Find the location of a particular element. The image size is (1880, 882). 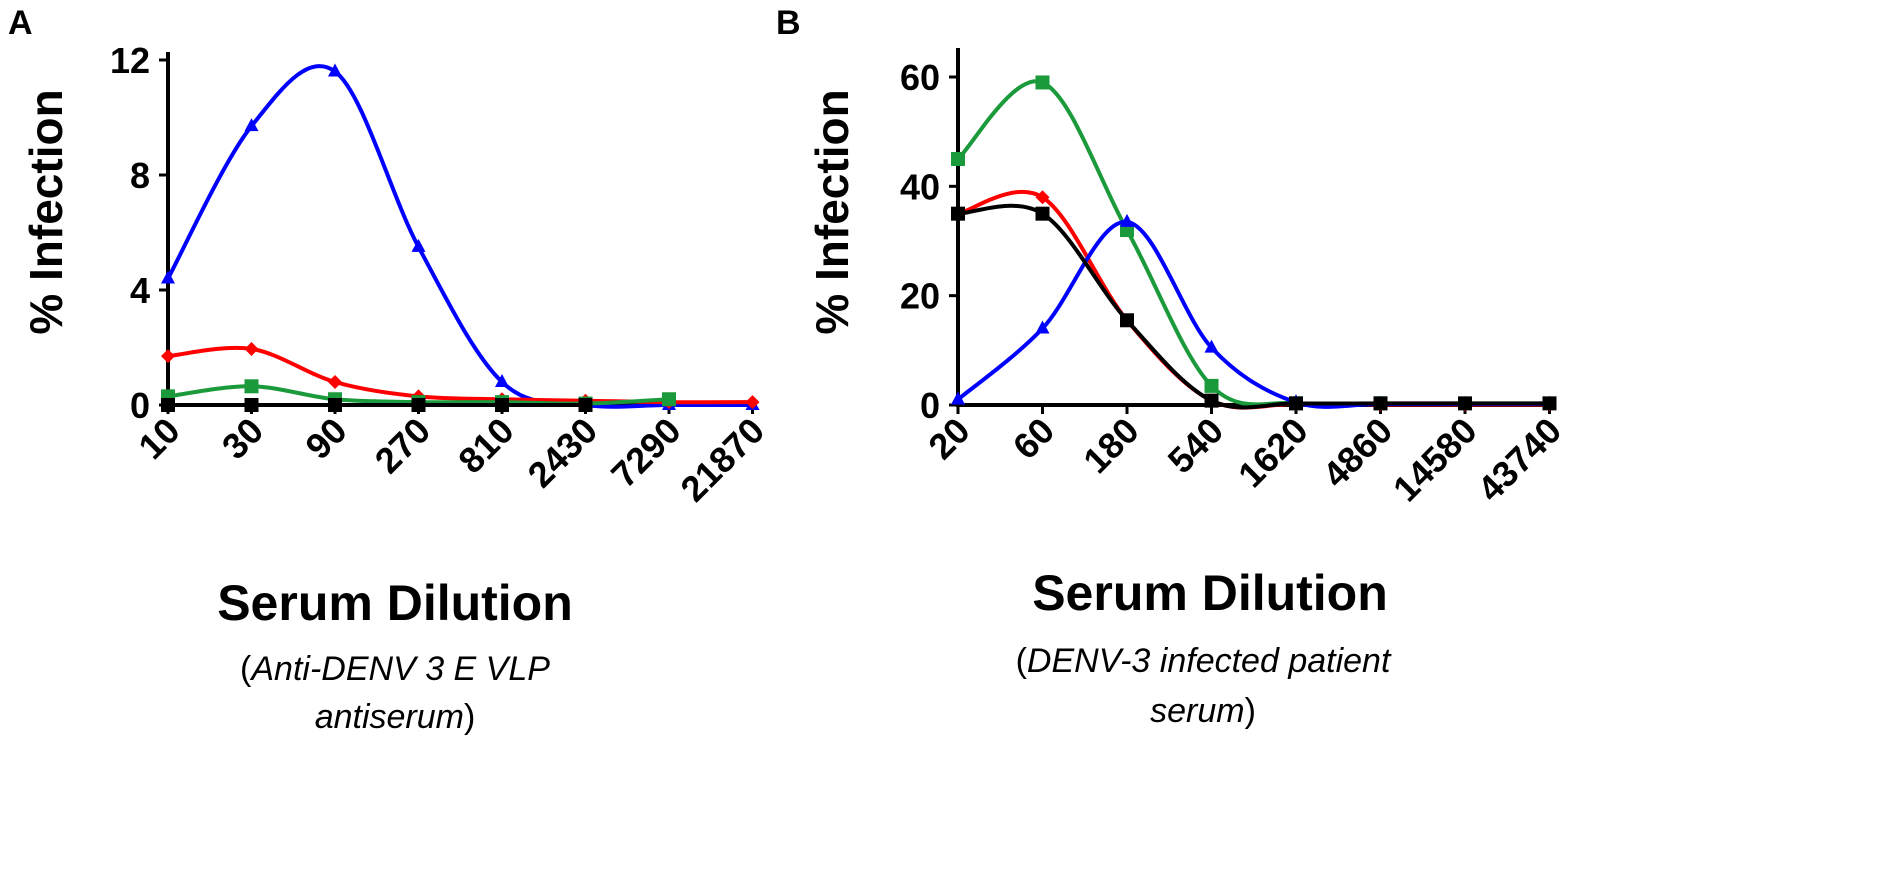

y-tick-label: 20 is located at coordinates (920, 296).